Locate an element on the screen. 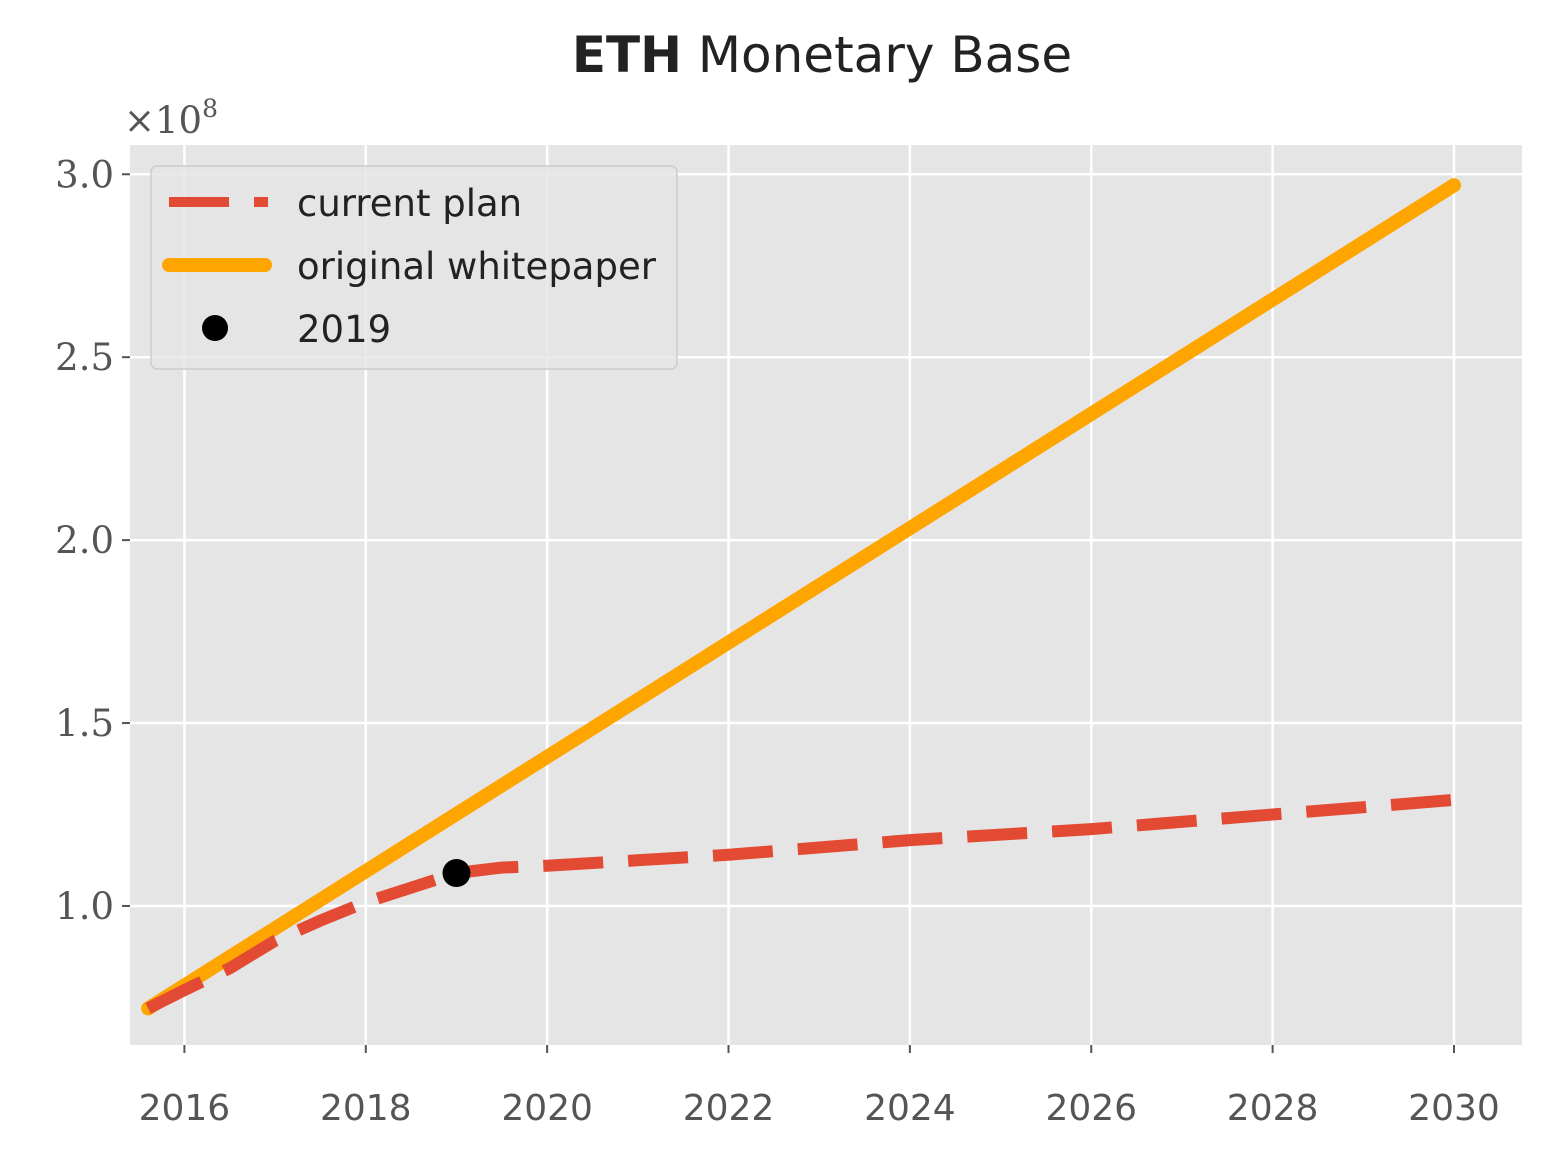  y-multiplier: ×10⁸ is located at coordinates (171, 118).